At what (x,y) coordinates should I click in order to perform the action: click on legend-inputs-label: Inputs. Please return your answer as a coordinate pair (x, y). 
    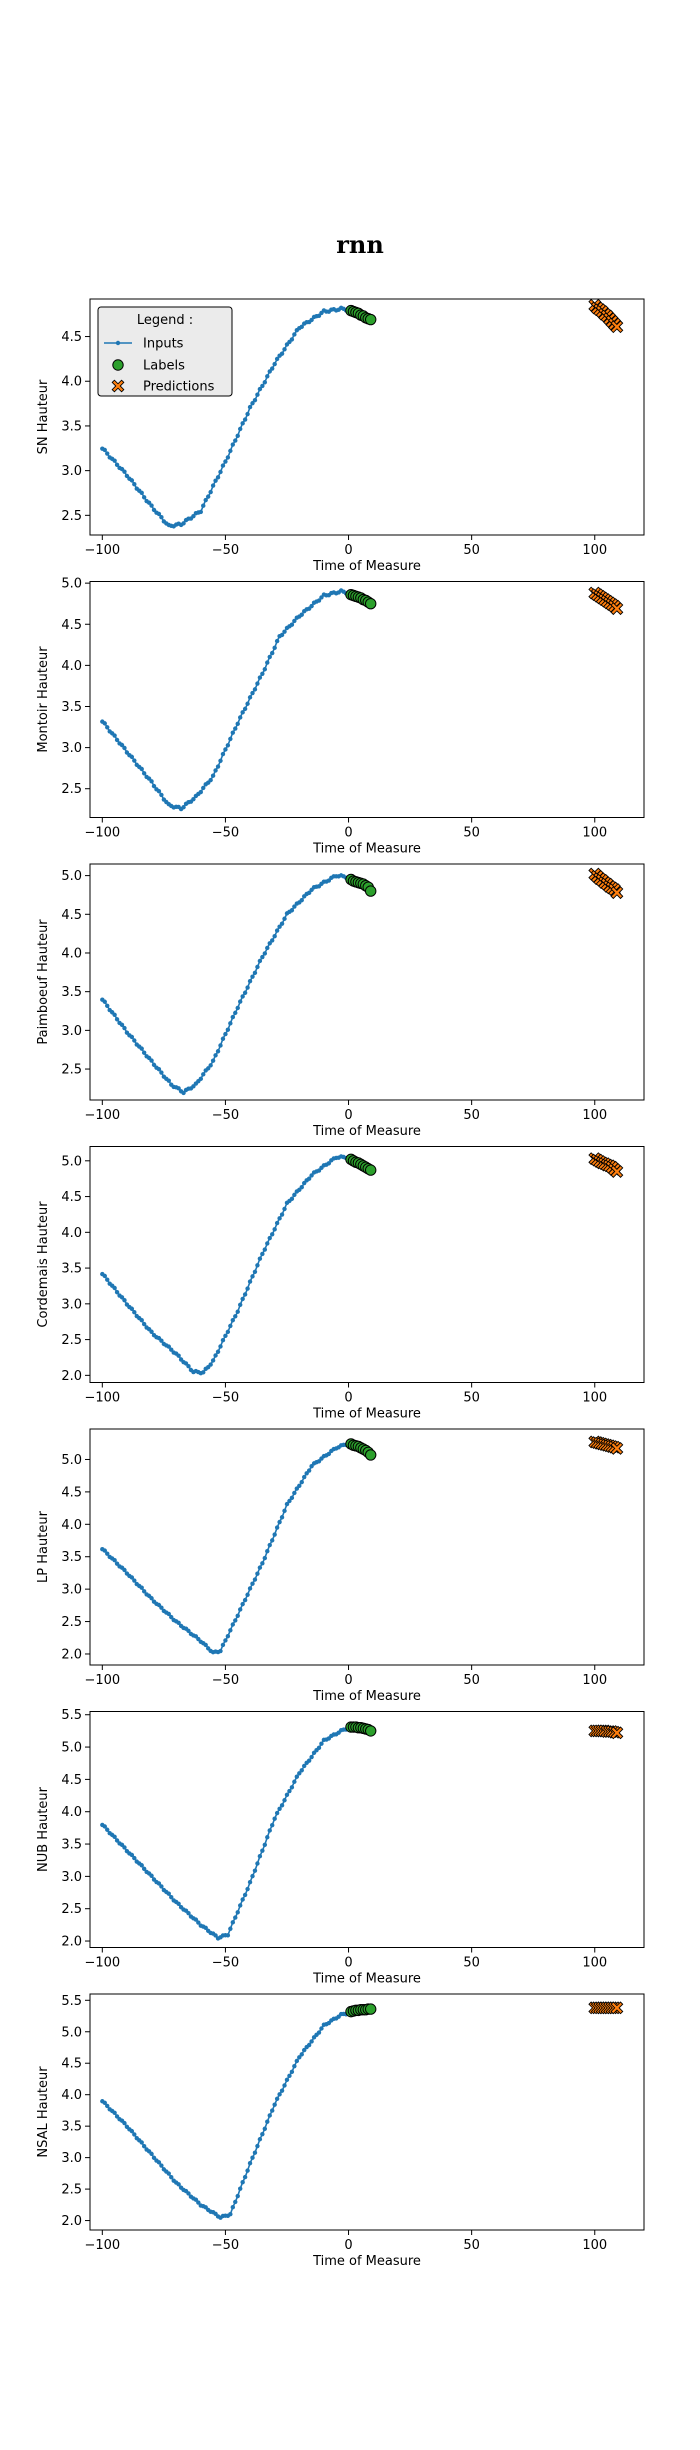
    Looking at the image, I should click on (163, 344).